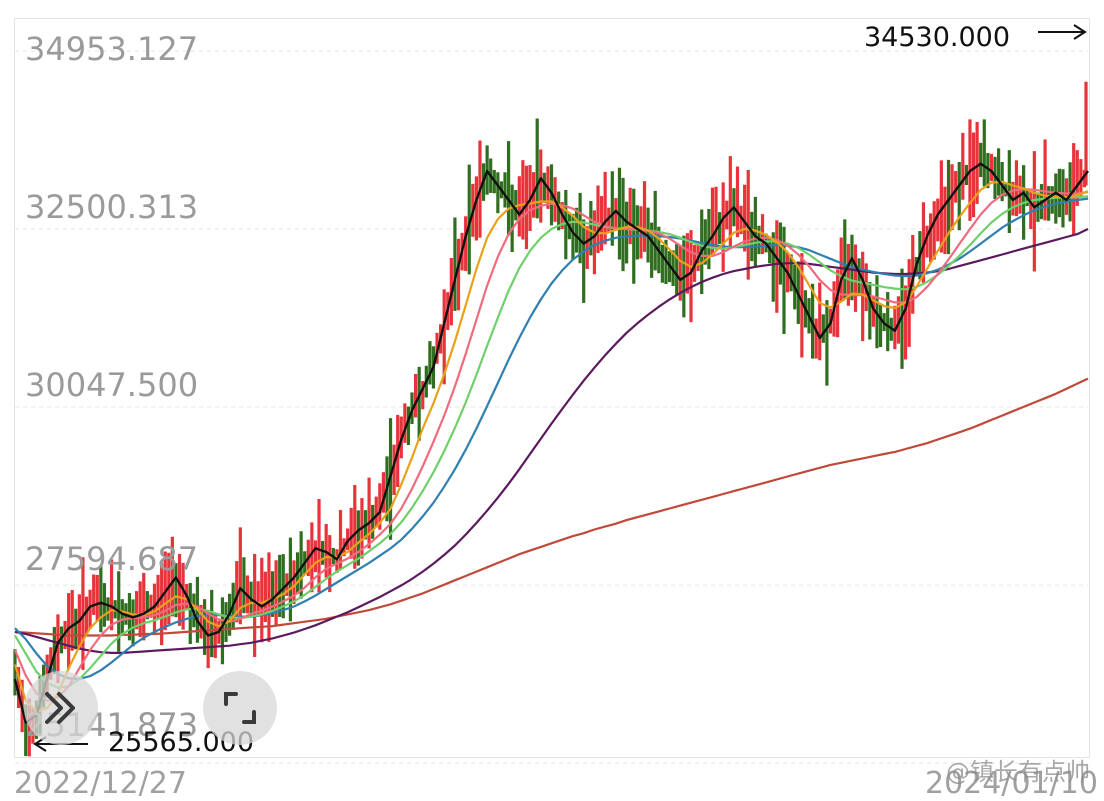  I want to click on fast-forward-button, so click(61, 708).